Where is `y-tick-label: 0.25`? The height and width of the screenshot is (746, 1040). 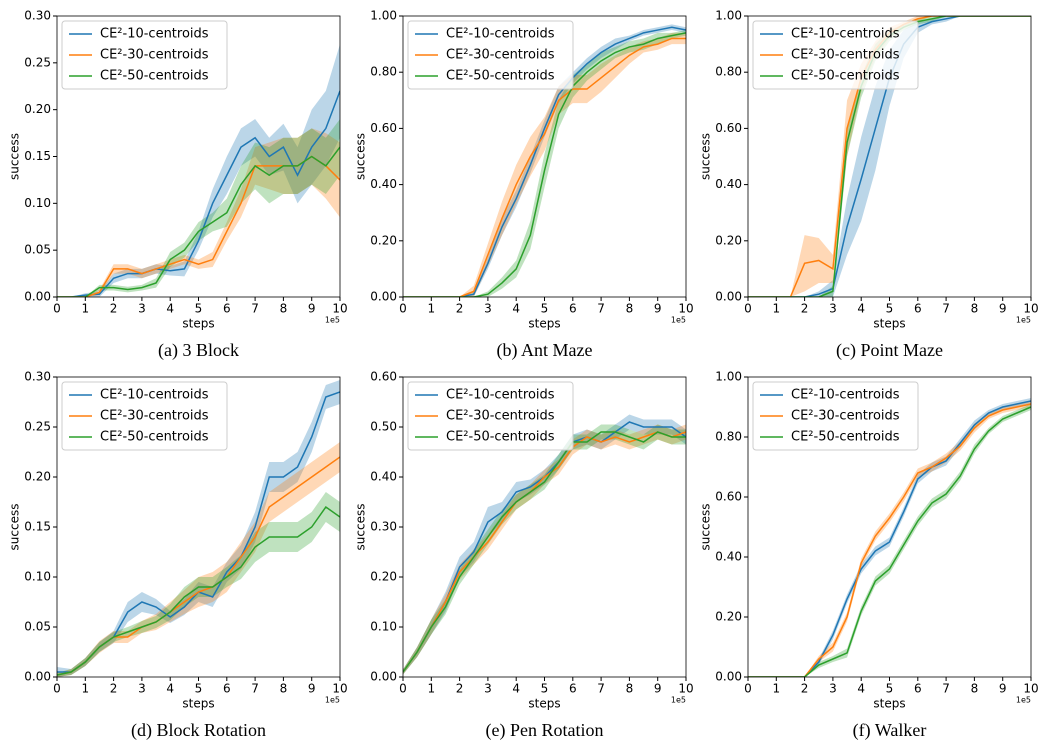 y-tick-label: 0.25 is located at coordinates (37, 427).